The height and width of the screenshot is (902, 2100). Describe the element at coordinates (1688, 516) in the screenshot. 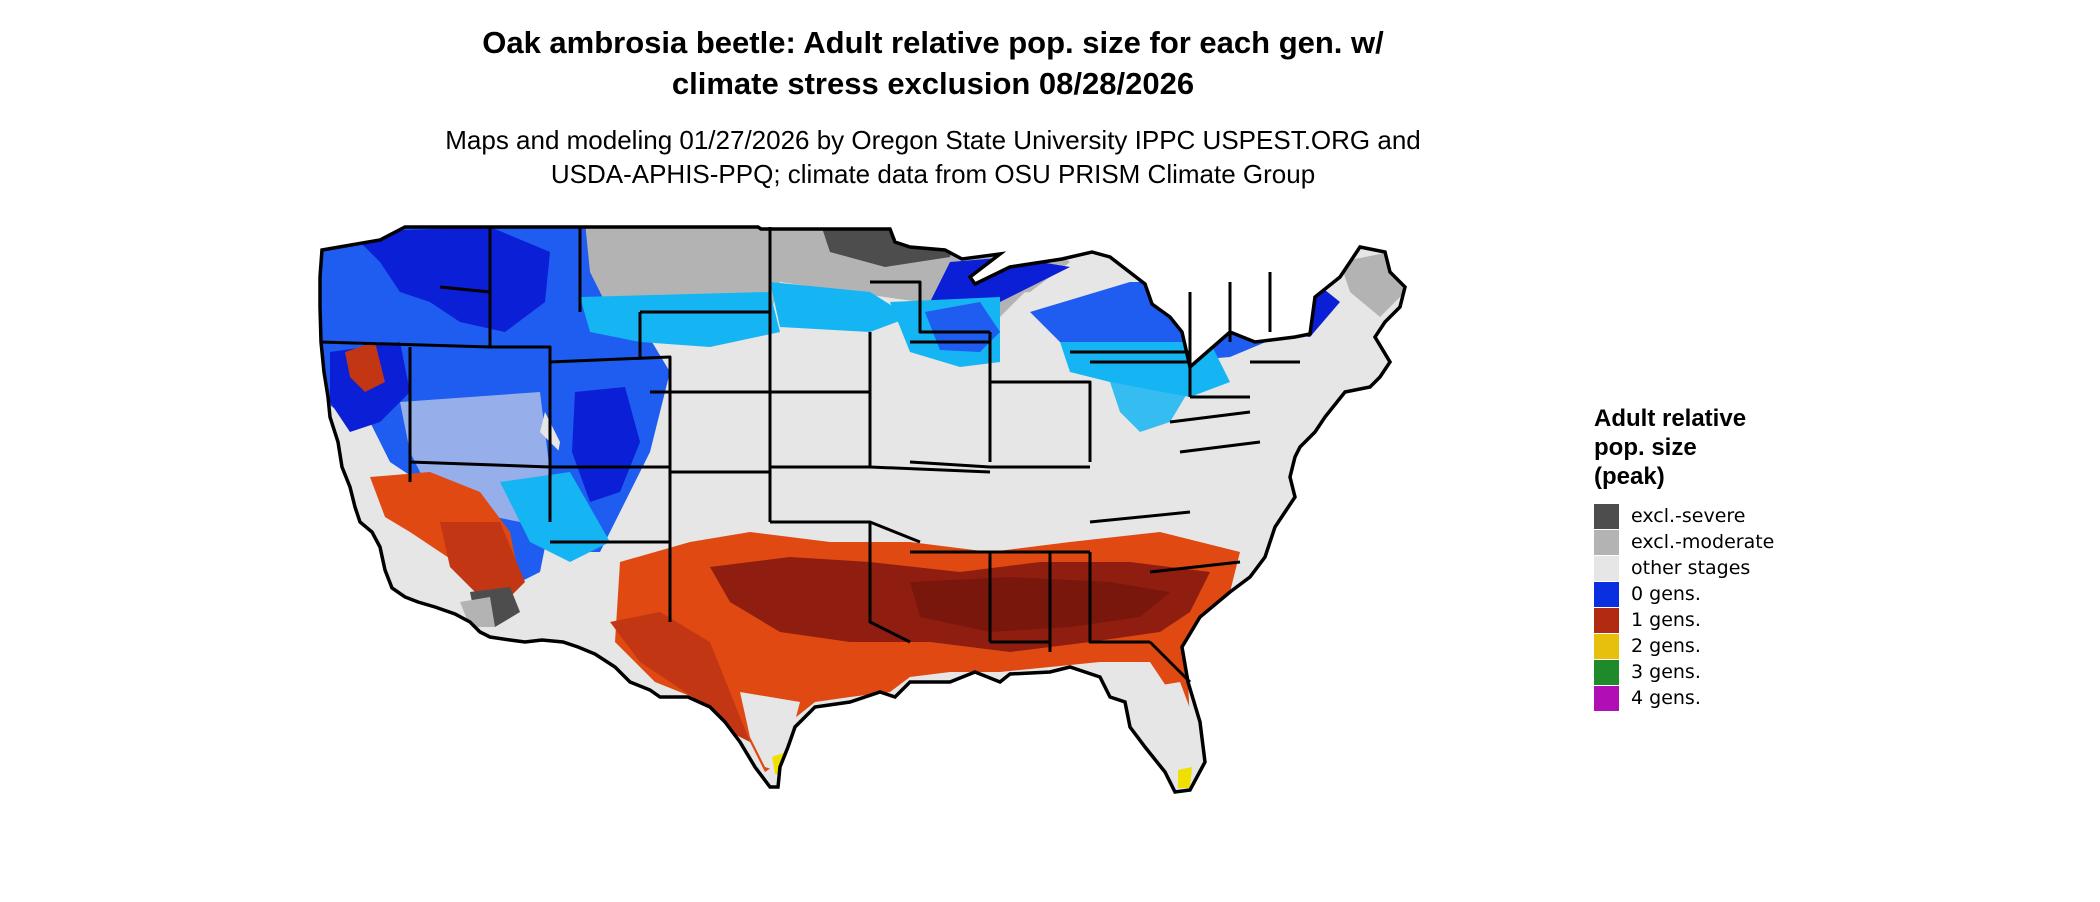

I see `legend-label: excl.-severe` at that location.